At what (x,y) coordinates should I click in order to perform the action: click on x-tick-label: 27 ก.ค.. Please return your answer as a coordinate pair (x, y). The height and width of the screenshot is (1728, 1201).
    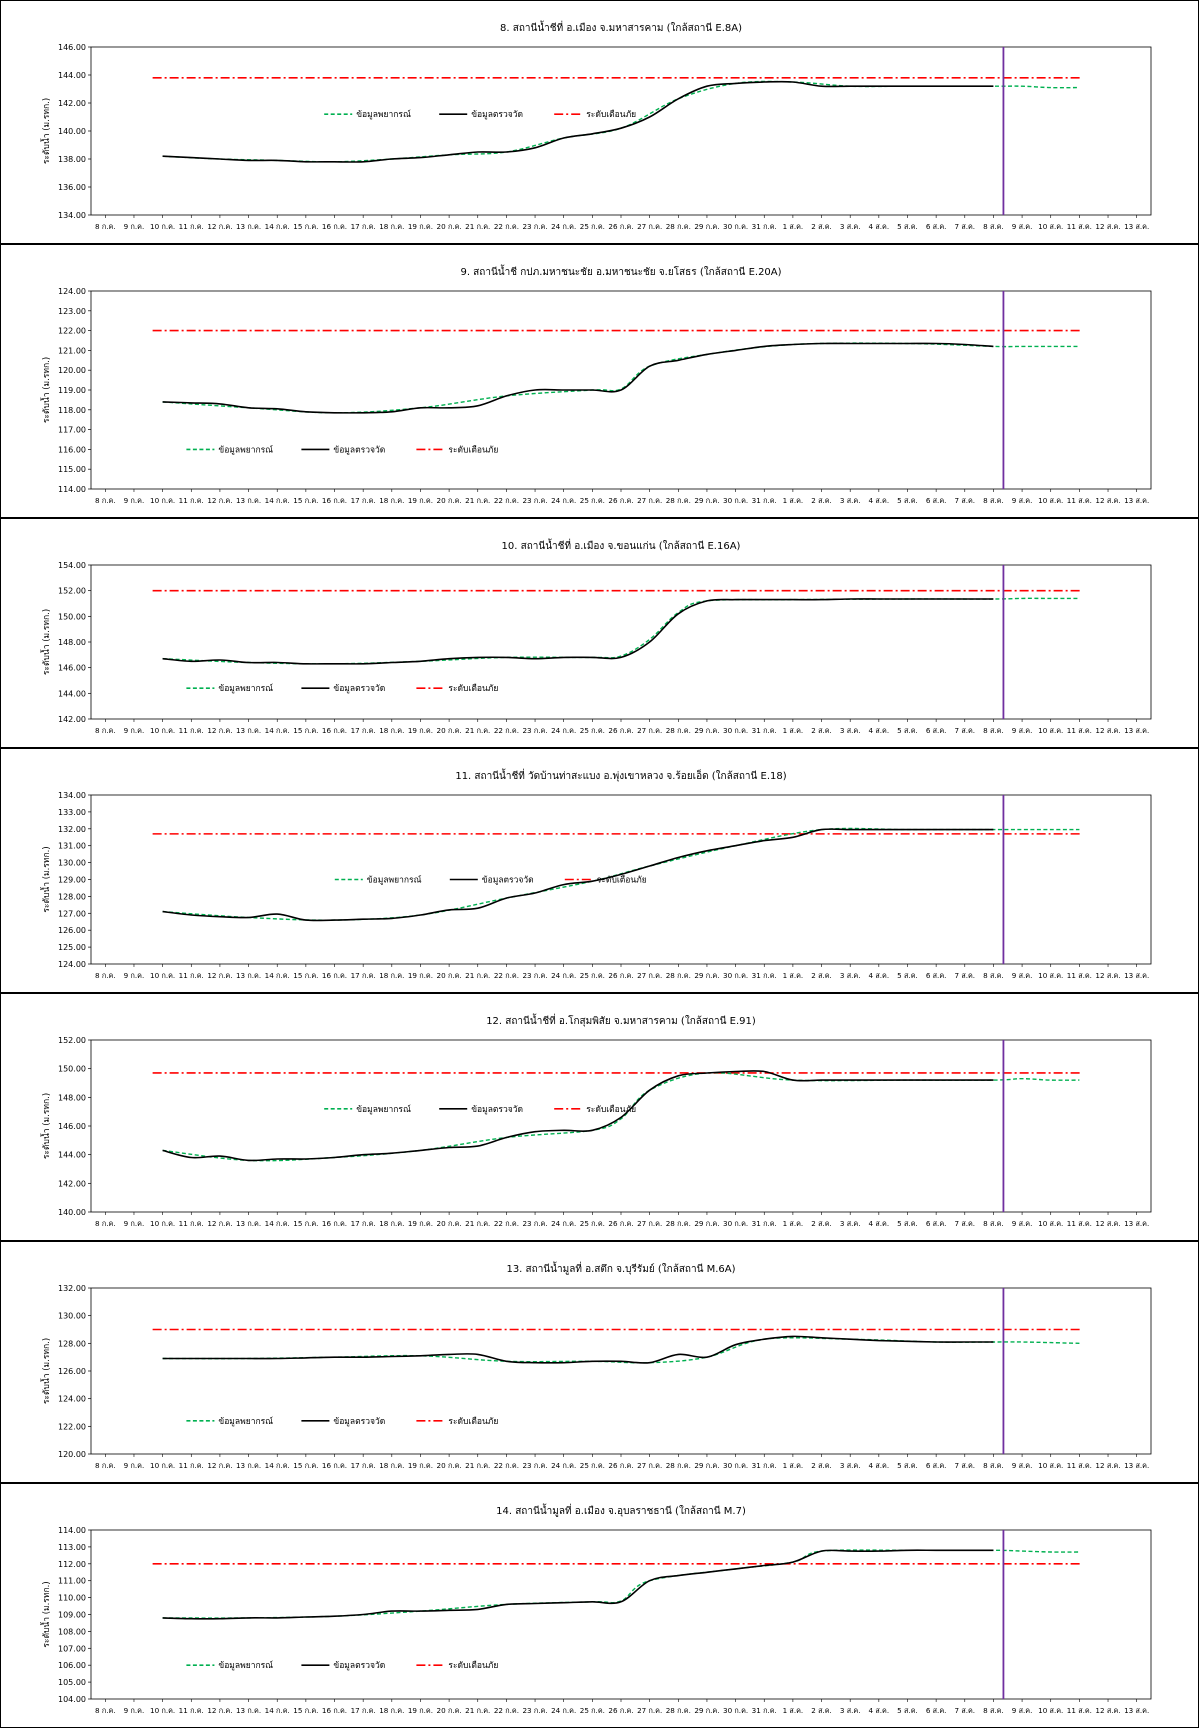
    Looking at the image, I should click on (649, 1223).